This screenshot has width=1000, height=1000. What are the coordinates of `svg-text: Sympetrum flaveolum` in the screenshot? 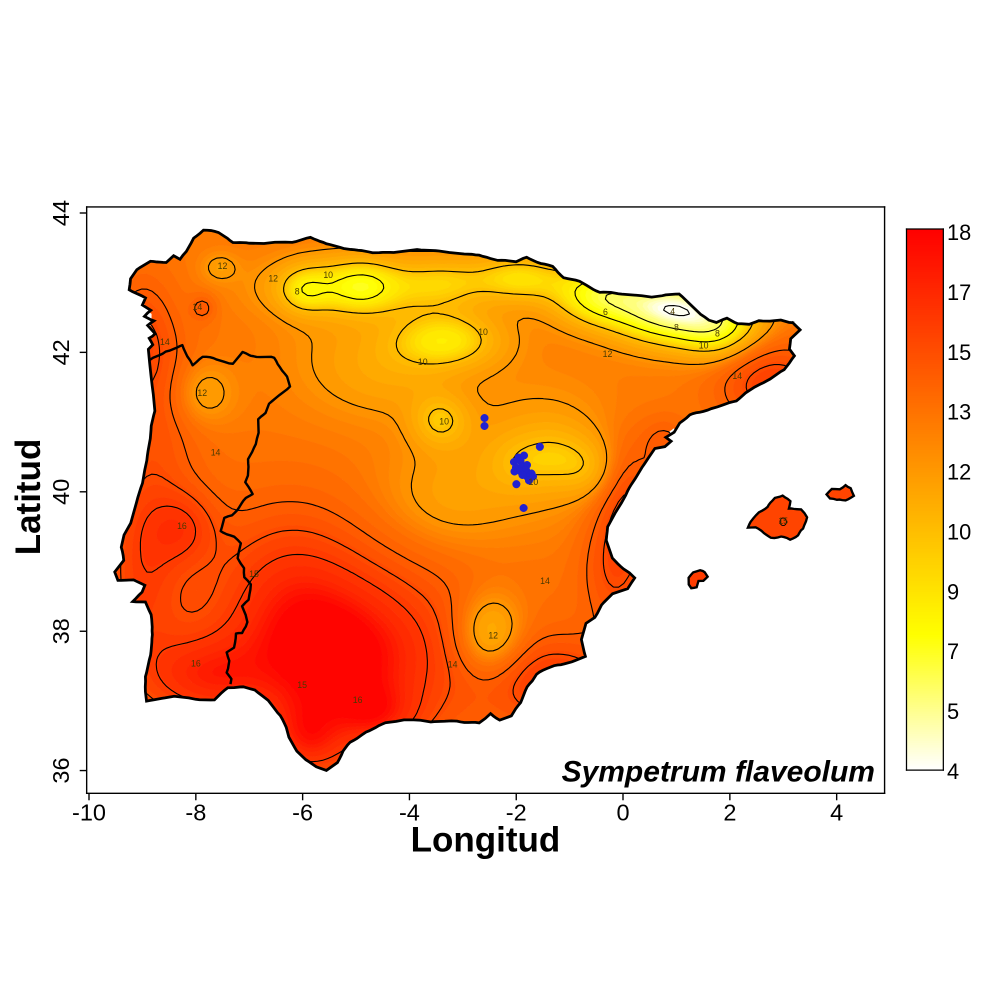 It's located at (718, 772).